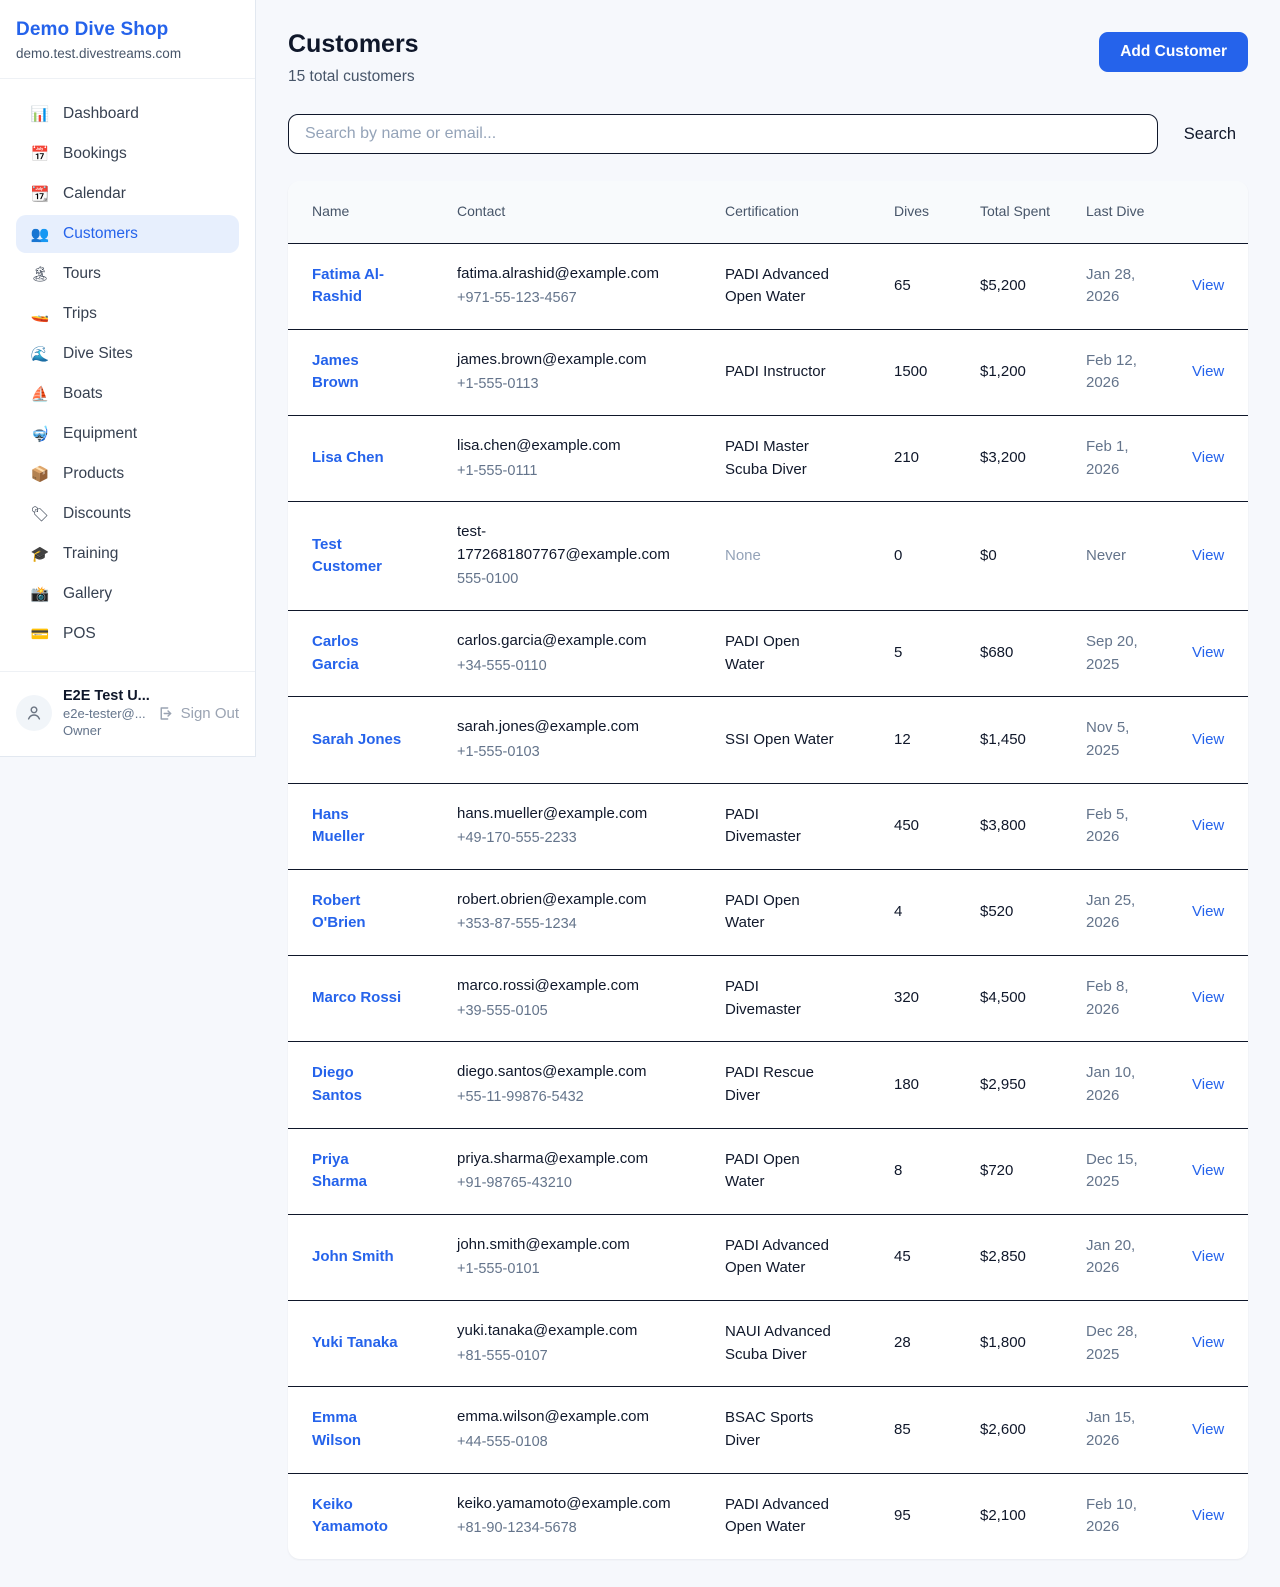  Describe the element at coordinates (348, 458) in the screenshot. I see `customer-name-link: Lisa Chen` at that location.